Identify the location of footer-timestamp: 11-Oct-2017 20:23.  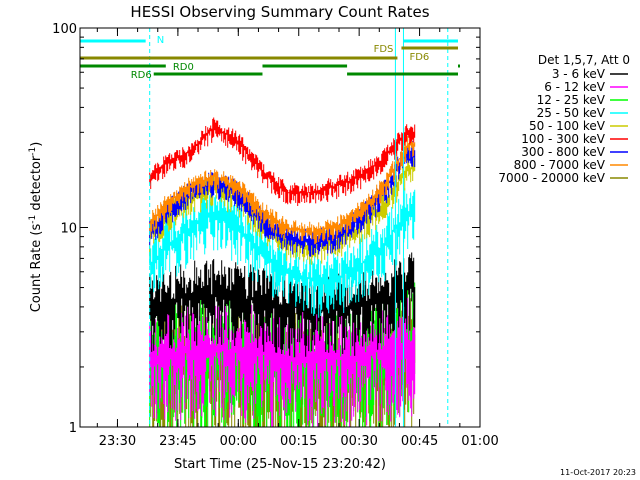
(598, 472).